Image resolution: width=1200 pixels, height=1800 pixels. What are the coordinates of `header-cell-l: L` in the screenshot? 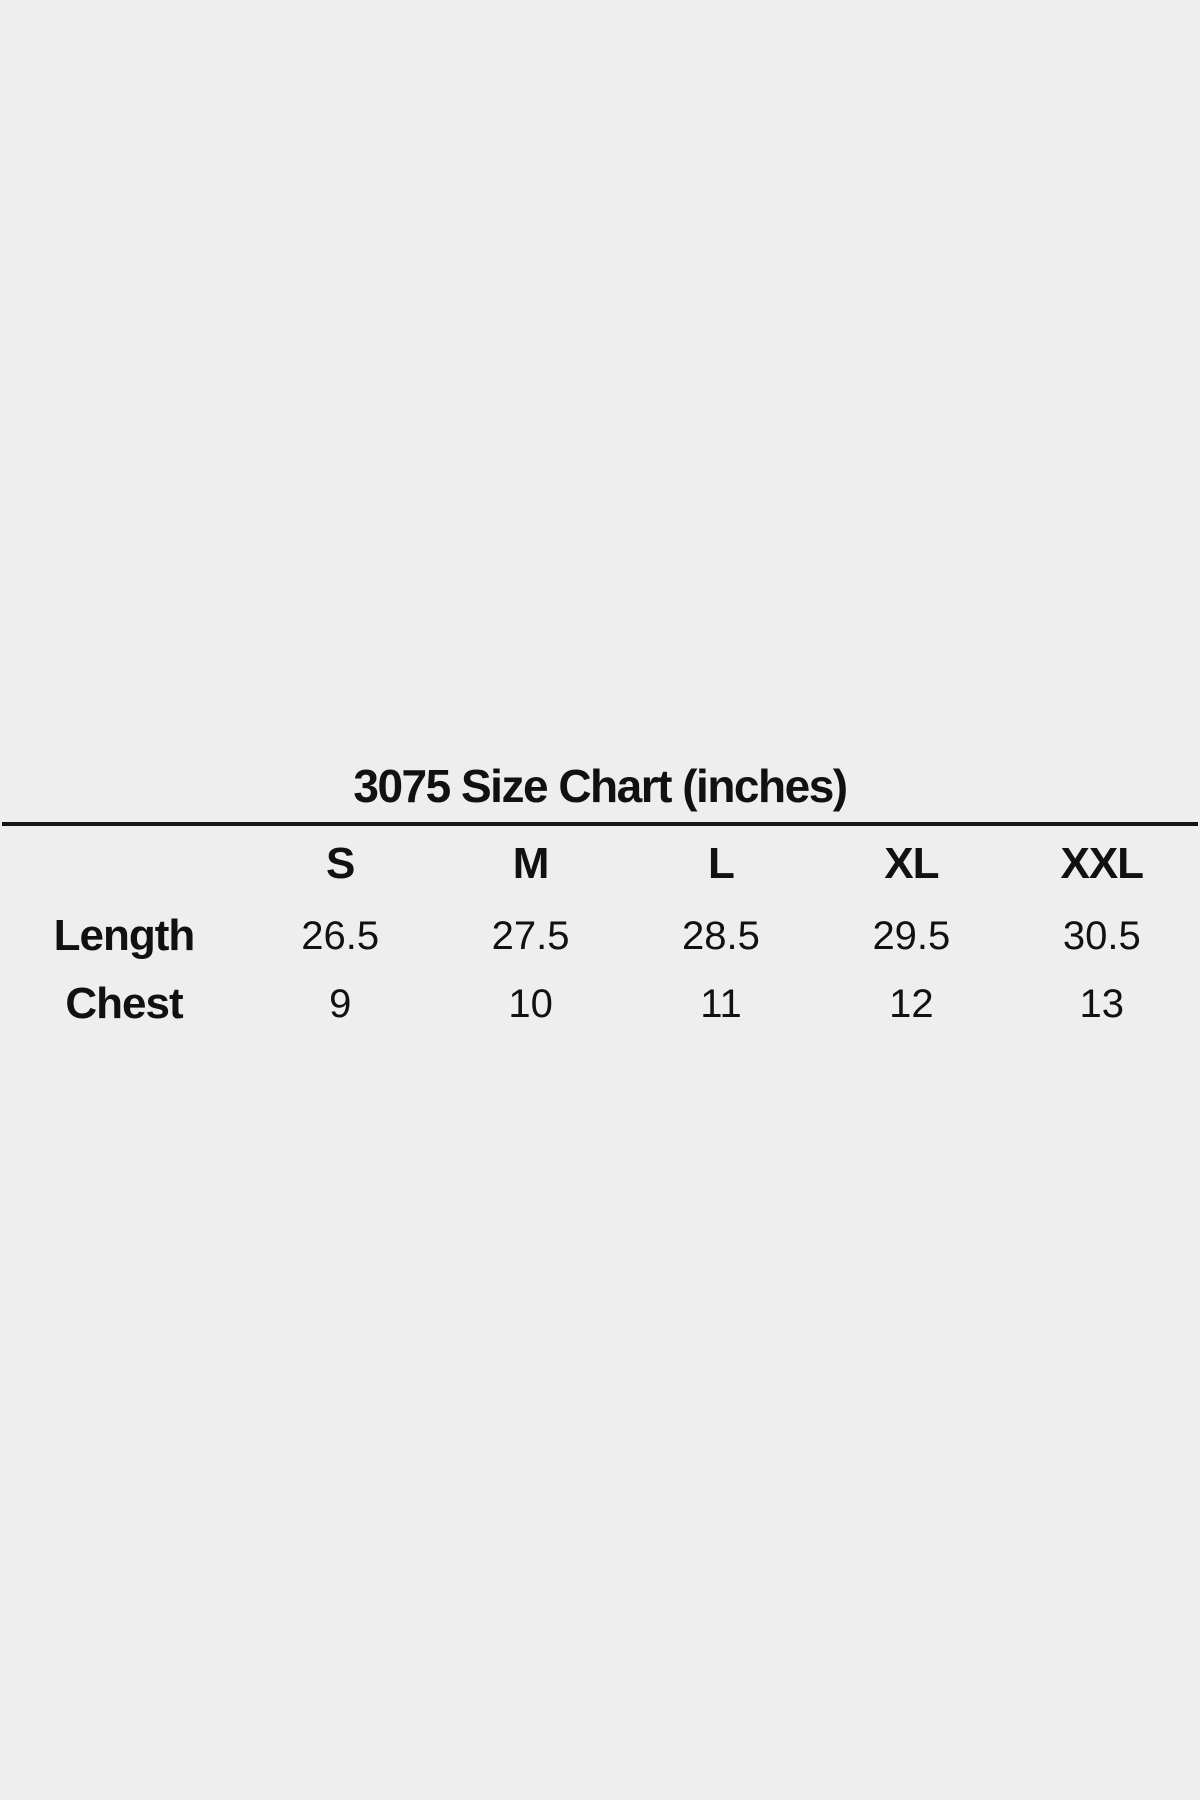 It's located at (721, 863).